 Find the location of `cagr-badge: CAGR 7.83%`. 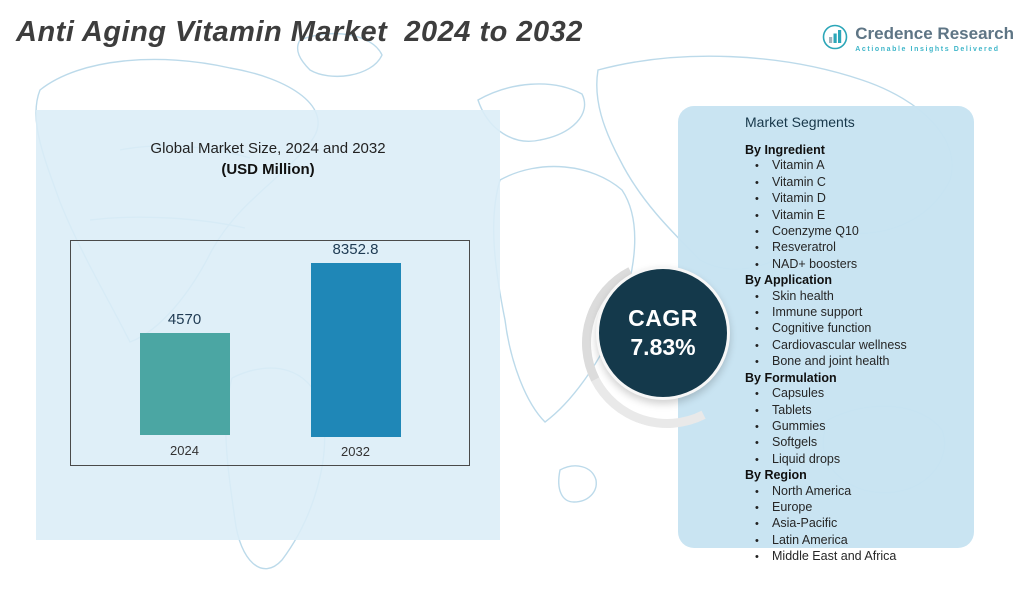

cagr-badge: CAGR 7.83% is located at coordinates (663, 333).